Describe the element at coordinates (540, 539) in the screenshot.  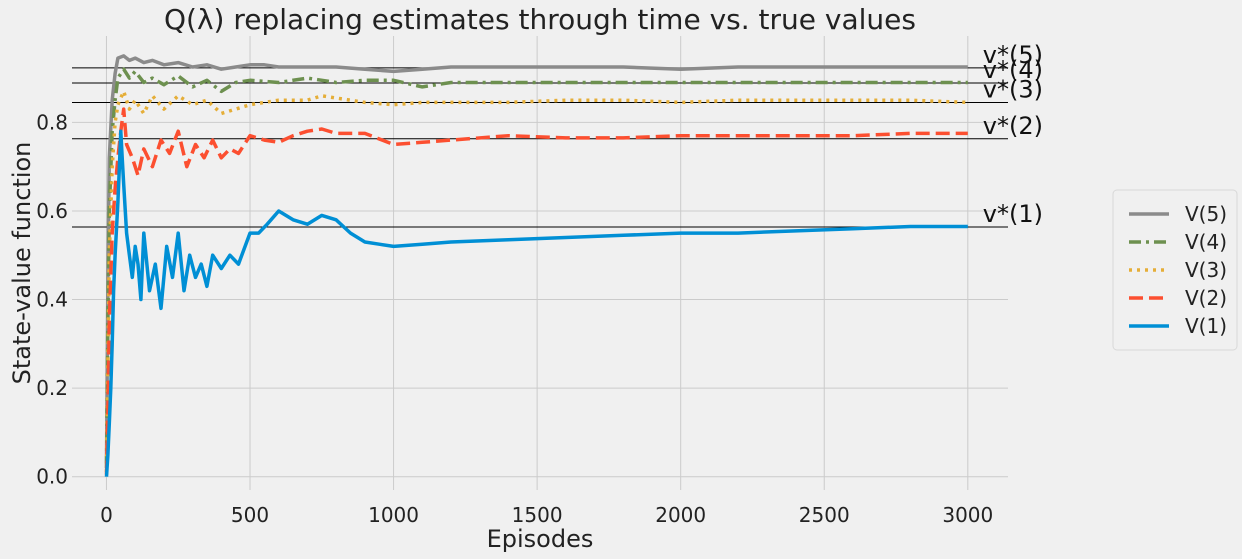
I see `x-axis-label: Episodes` at that location.